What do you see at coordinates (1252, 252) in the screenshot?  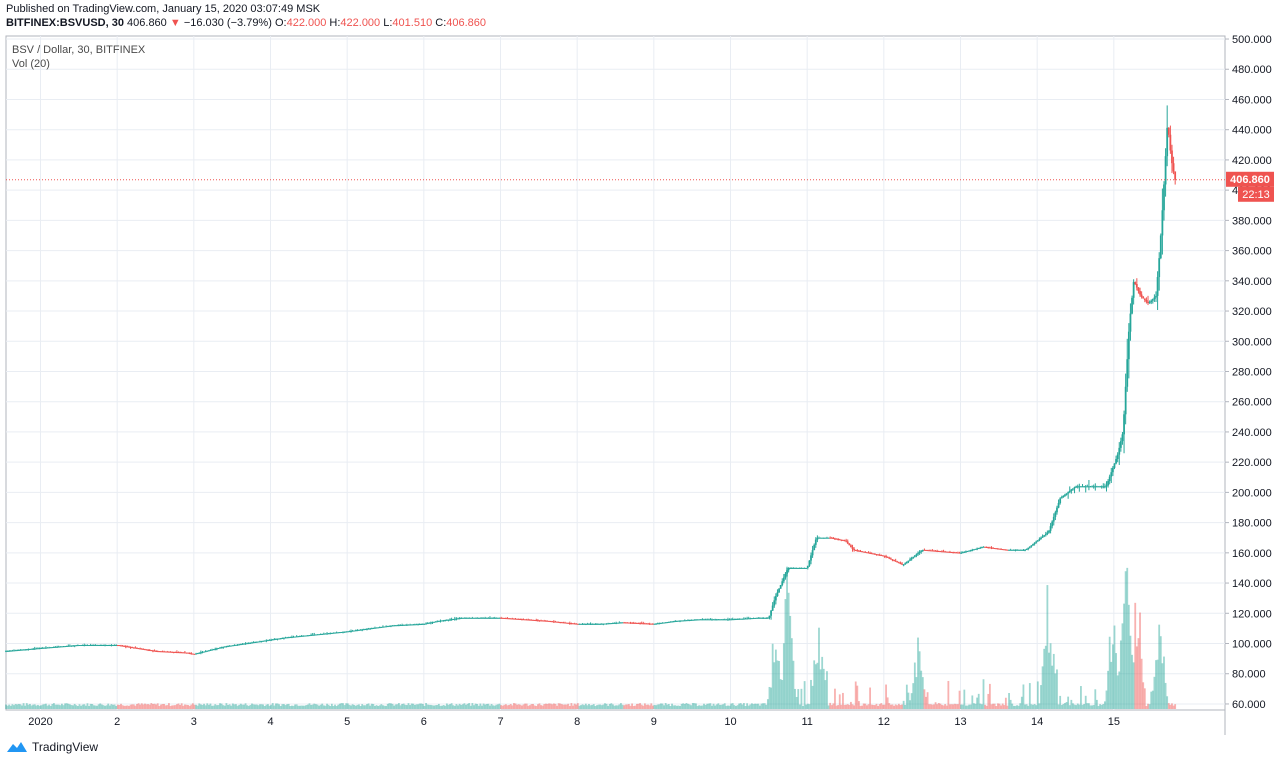 I see `y-tick-label: 360.000` at bounding box center [1252, 252].